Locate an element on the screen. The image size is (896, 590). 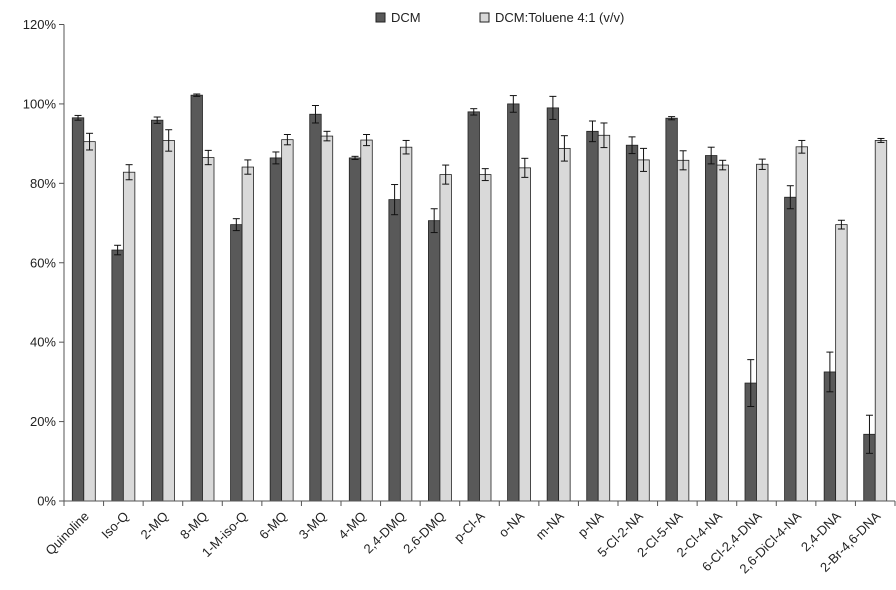
bar-dcm-toluene-4-1-v-v-iso-q is located at coordinates (129, 336).